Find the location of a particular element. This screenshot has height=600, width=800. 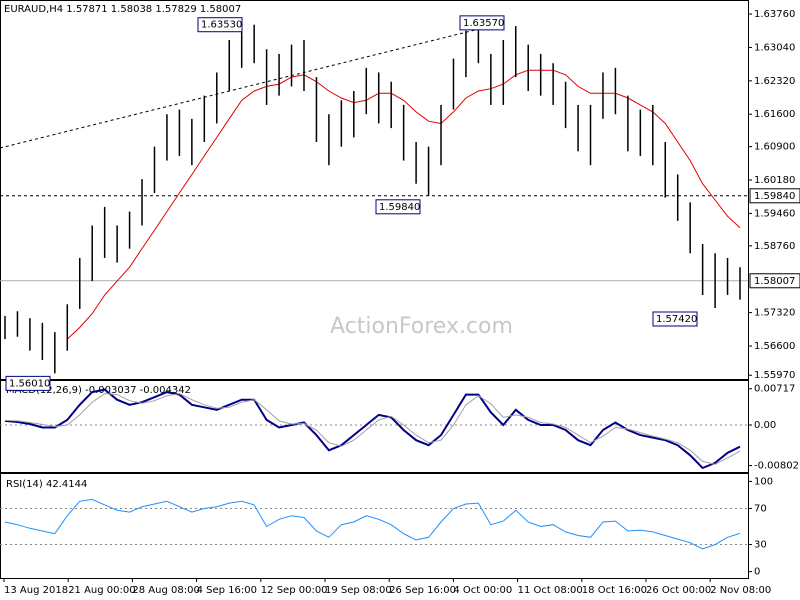

x-tick-label: 4 Oct 00:00 is located at coordinates (482, 590).